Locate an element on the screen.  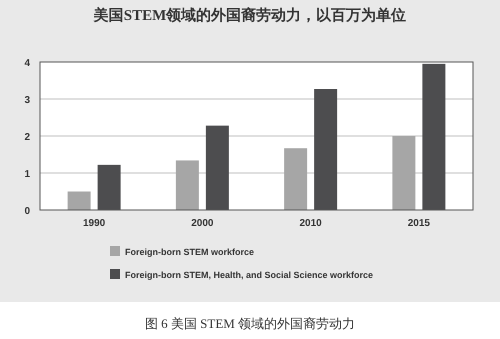
legend-label: Foreign-born STEM, Health, and Social Science workforce is located at coordinates (249, 275).